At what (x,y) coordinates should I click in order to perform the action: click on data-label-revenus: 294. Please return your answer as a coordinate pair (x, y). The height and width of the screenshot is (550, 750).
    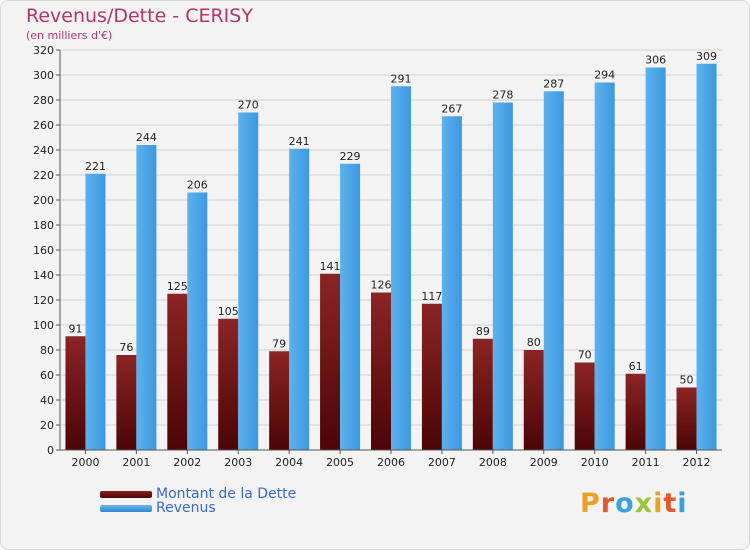
    Looking at the image, I should click on (604, 75).